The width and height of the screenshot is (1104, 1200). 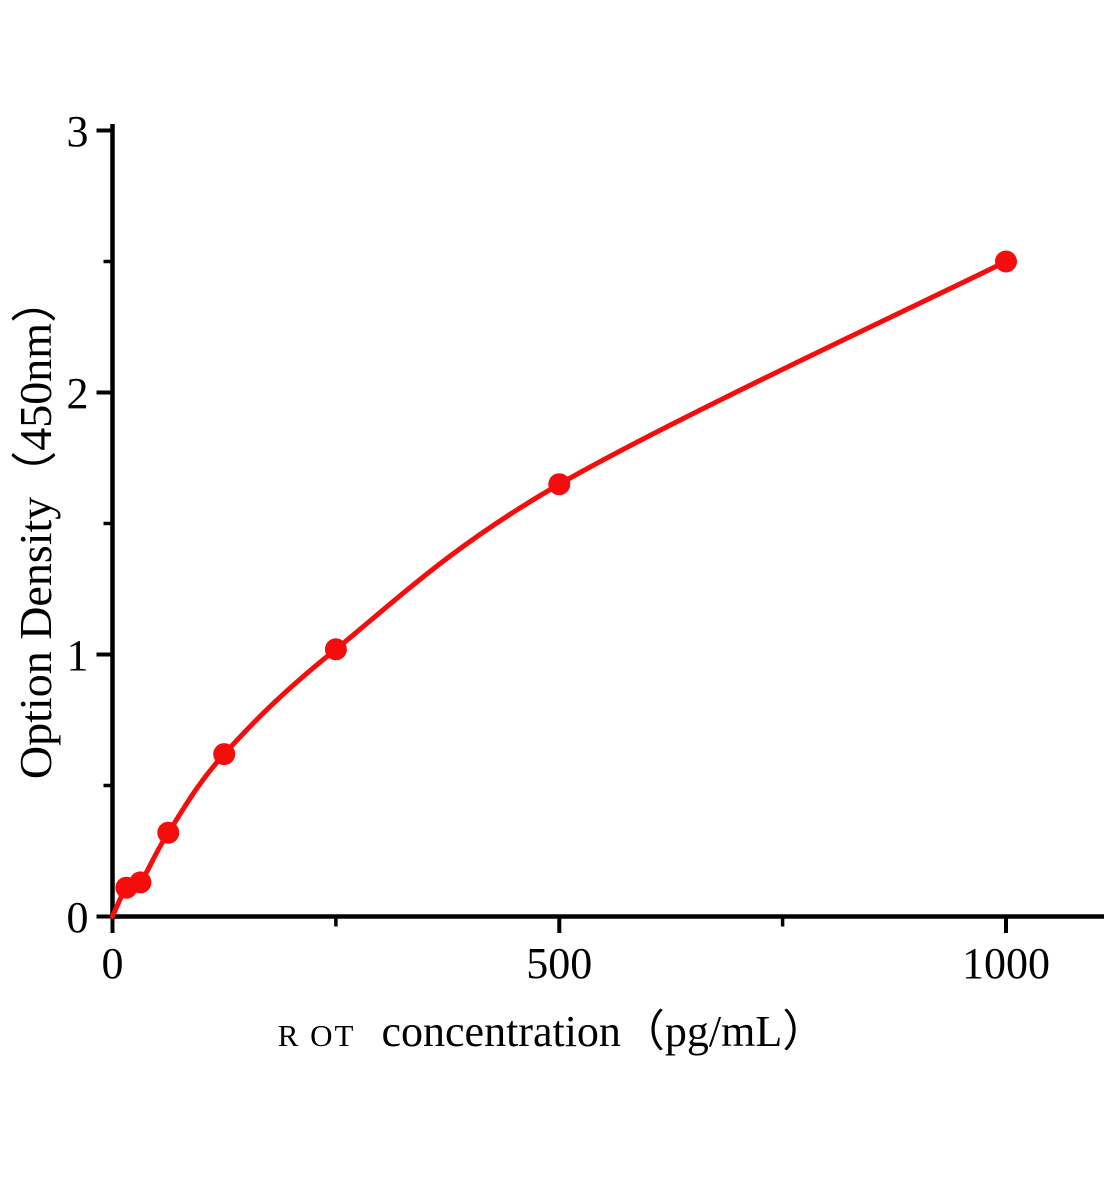 What do you see at coordinates (35, 528) in the screenshot?
I see `y-axis-title-text: Option Density（450nm）` at bounding box center [35, 528].